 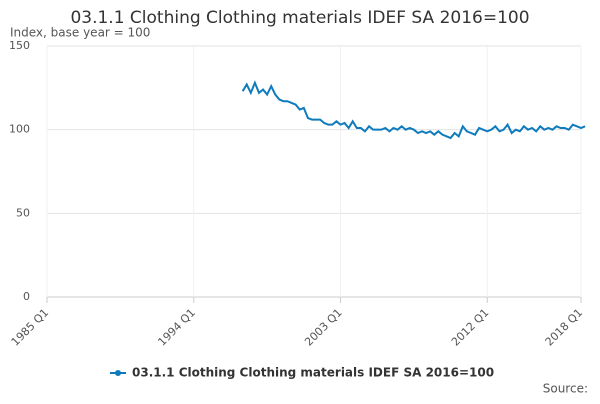 What do you see at coordinates (118, 373) in the screenshot?
I see `legend-marker` at bounding box center [118, 373].